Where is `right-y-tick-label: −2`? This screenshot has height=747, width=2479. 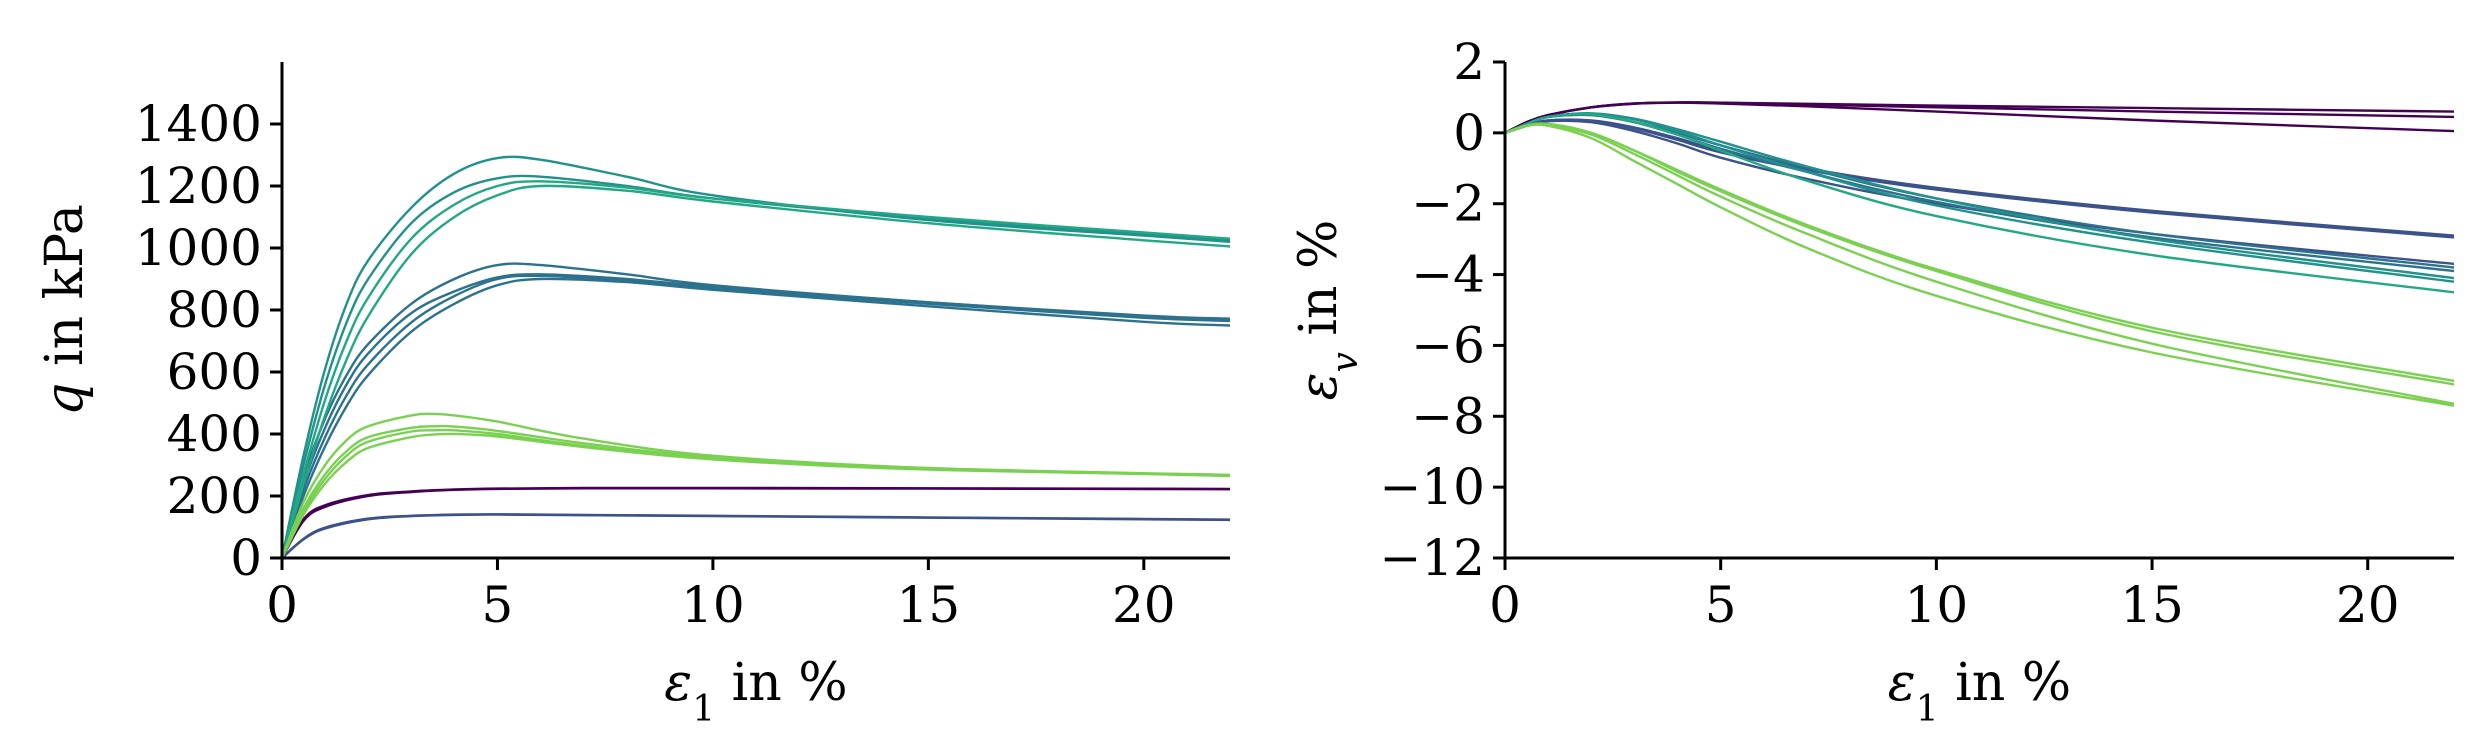 right-y-tick-label: −2 is located at coordinates (1448, 204).